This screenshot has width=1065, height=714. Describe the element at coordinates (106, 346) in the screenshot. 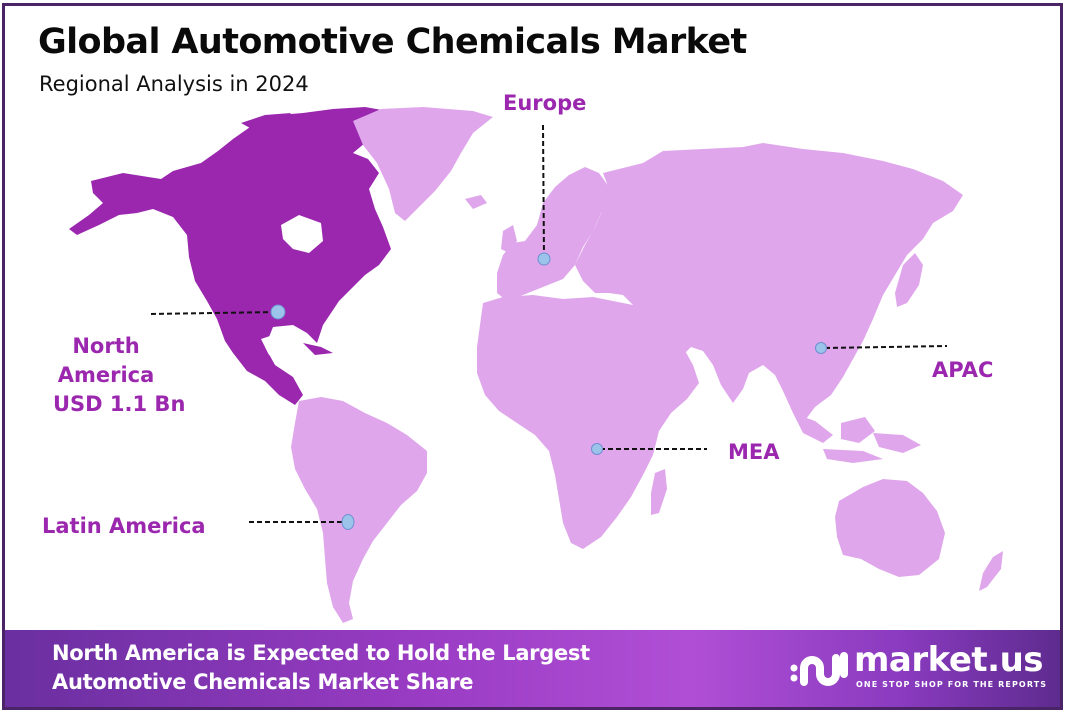

I see `label-north-america-line1: North` at that location.